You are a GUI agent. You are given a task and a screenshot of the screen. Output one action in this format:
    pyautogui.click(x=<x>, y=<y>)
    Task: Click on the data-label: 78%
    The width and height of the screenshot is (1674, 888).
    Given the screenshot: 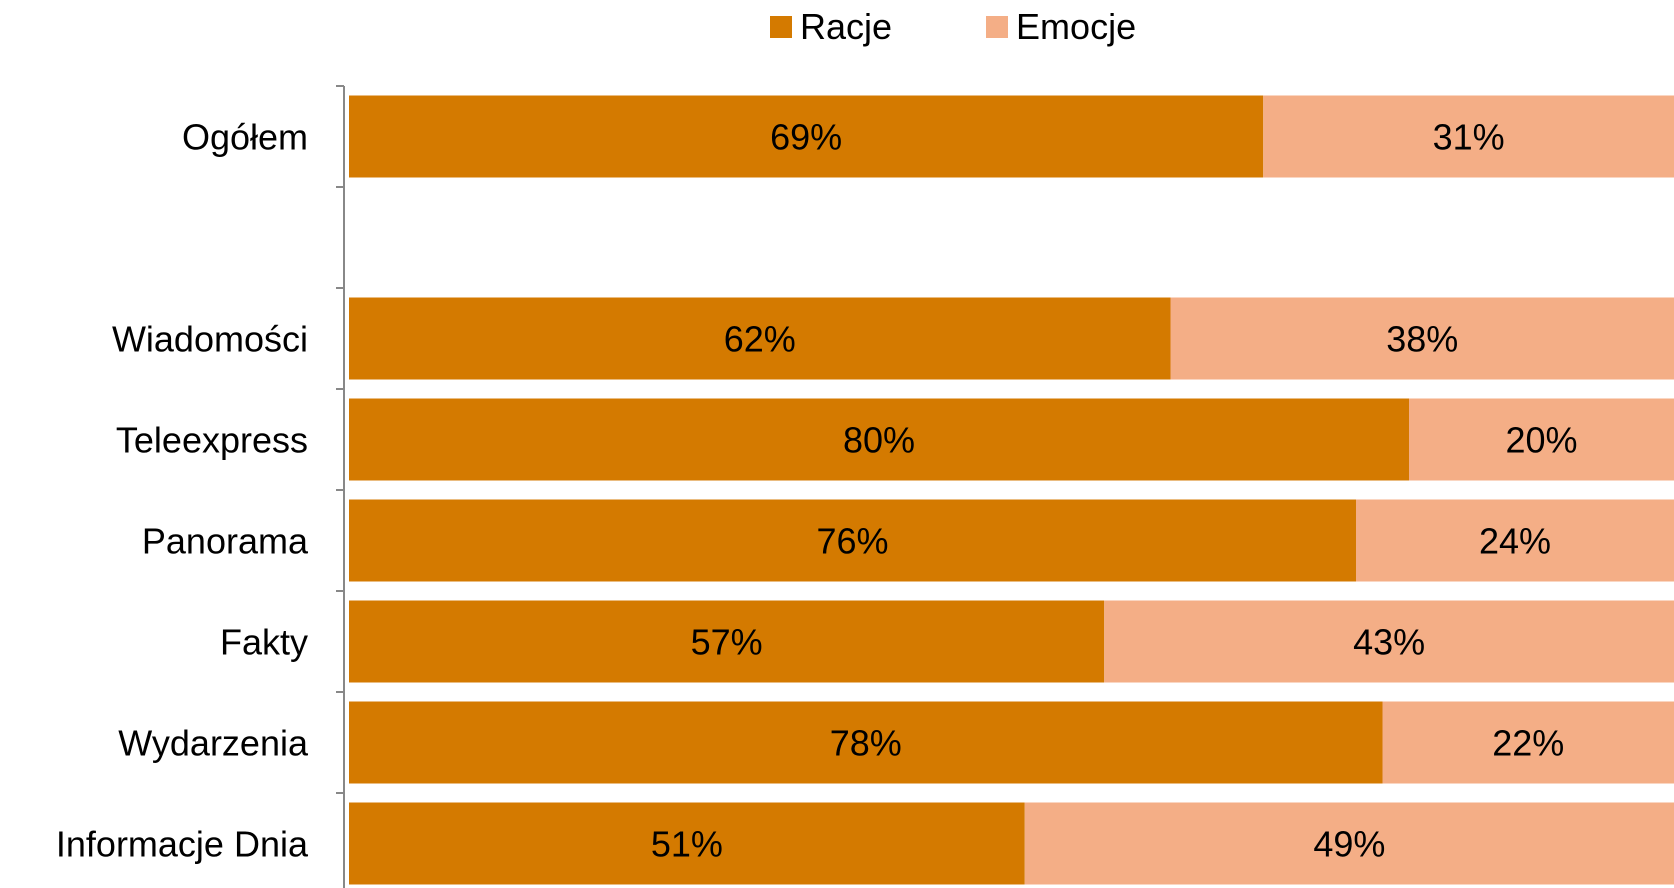 What is the action you would take?
    pyautogui.click(x=866, y=743)
    